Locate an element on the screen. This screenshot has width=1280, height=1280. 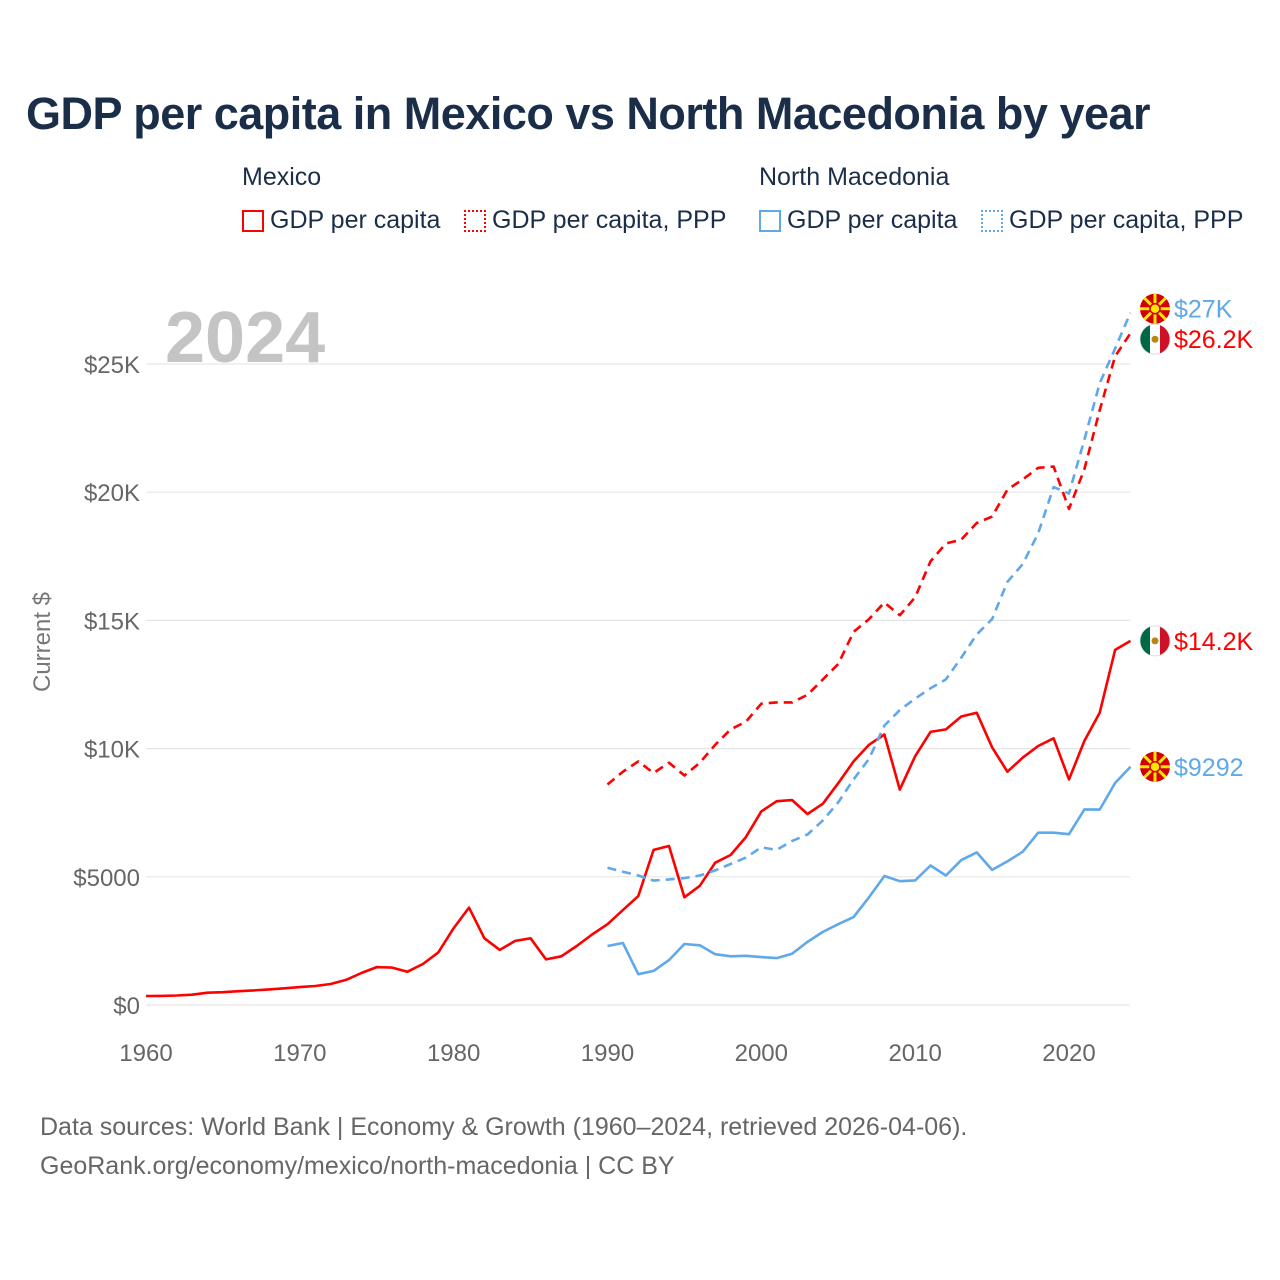
end-value-label: $9292 is located at coordinates (1209, 768).